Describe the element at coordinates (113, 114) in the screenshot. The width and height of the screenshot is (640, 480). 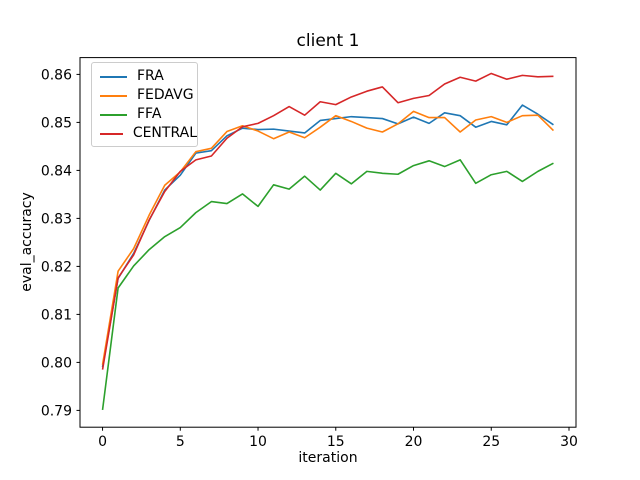
I see `legend-line-ffa-icon` at that location.